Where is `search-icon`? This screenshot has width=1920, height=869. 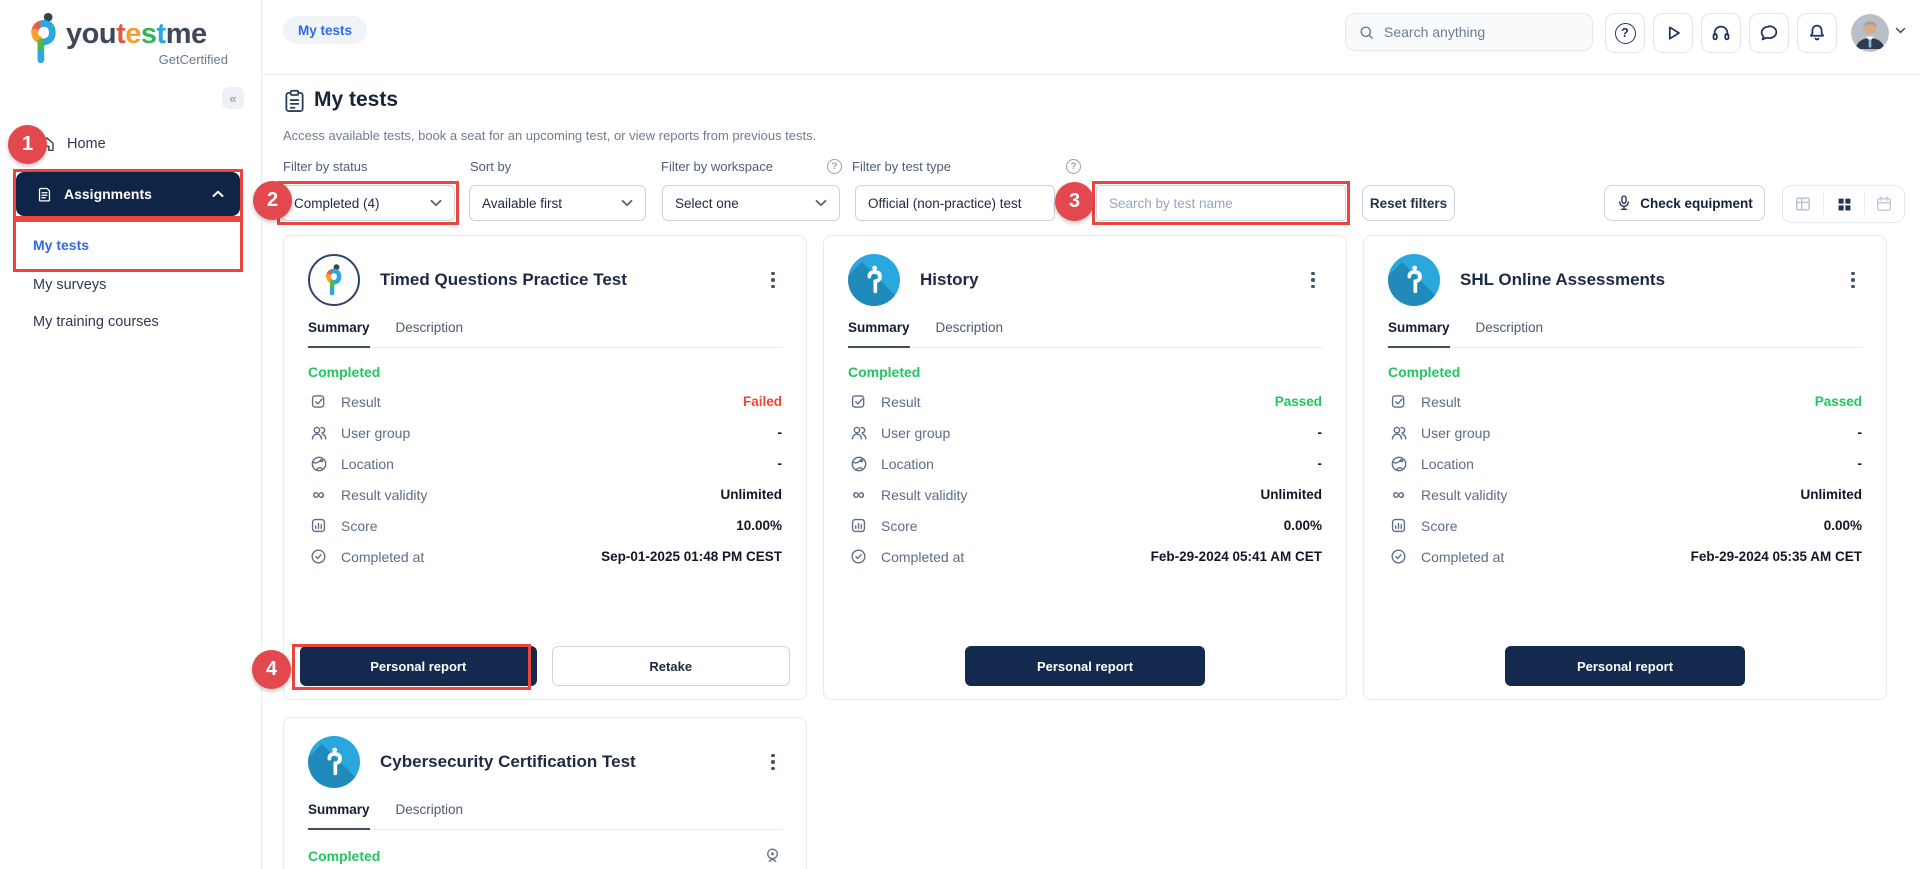 search-icon is located at coordinates (1366, 32).